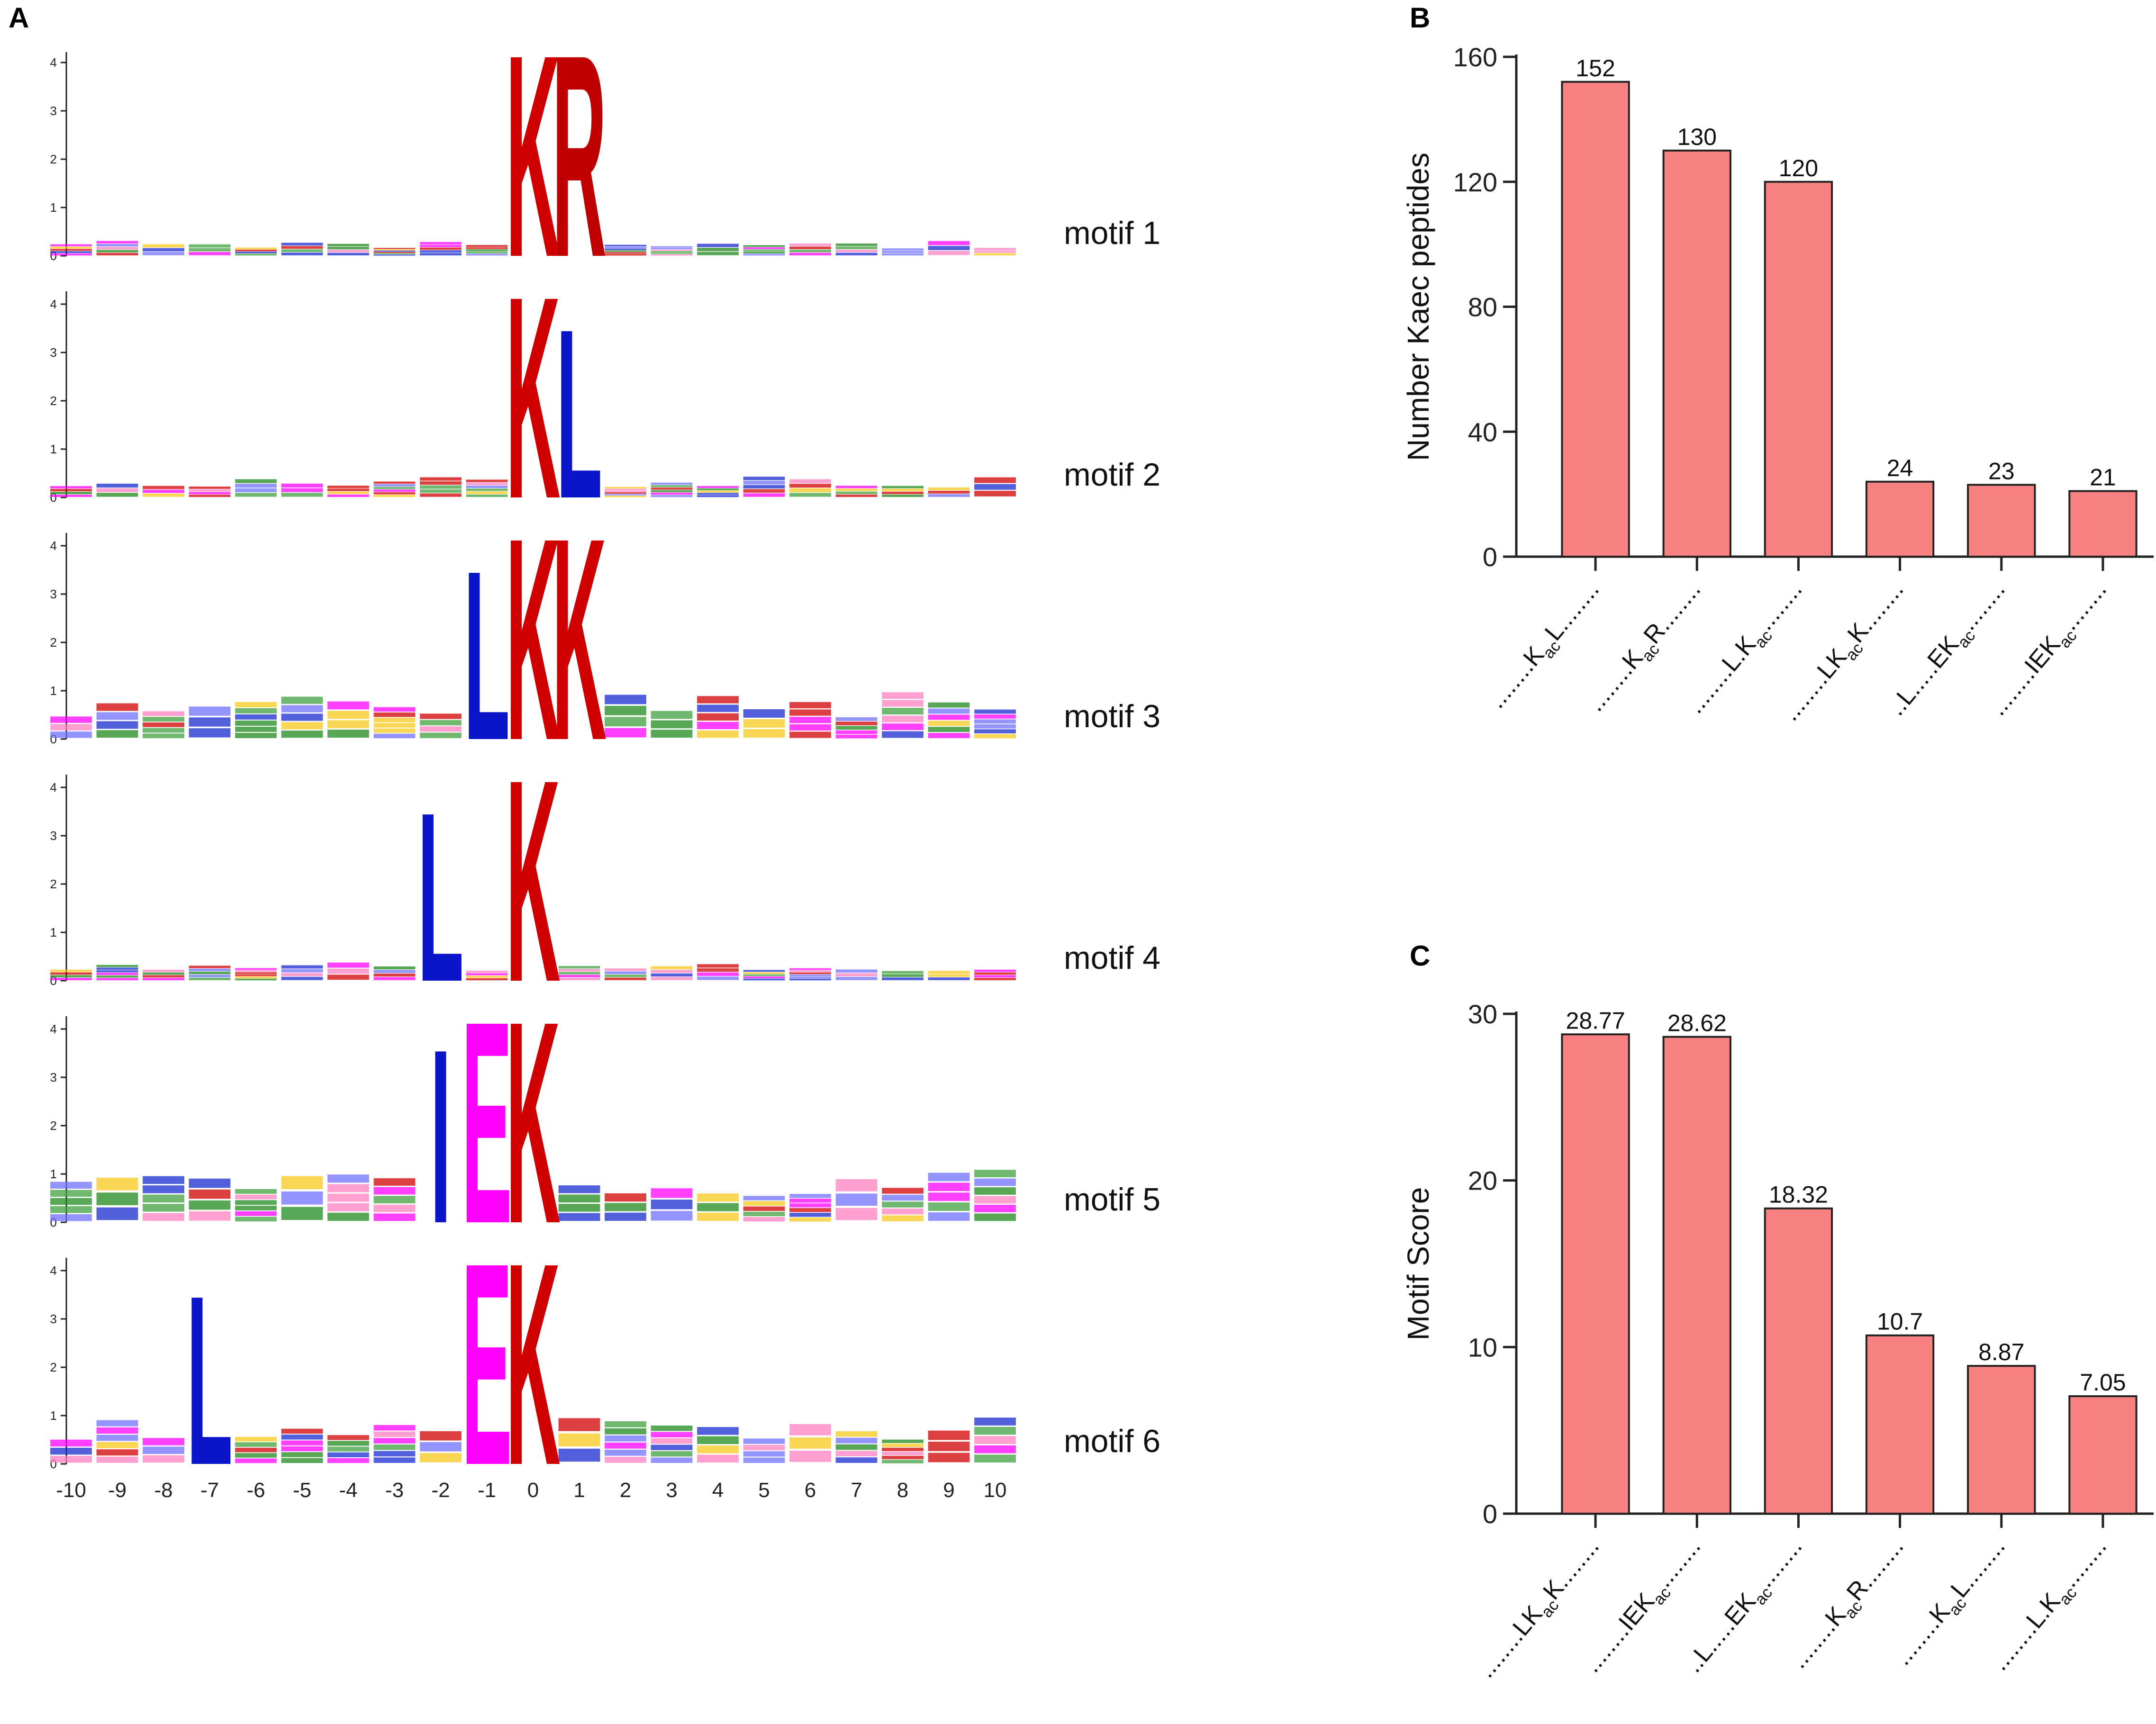 This screenshot has width=2156, height=1724. I want to click on logo-row: 0 1 2 3 4 L EK motif 6, so click(606, 1364).